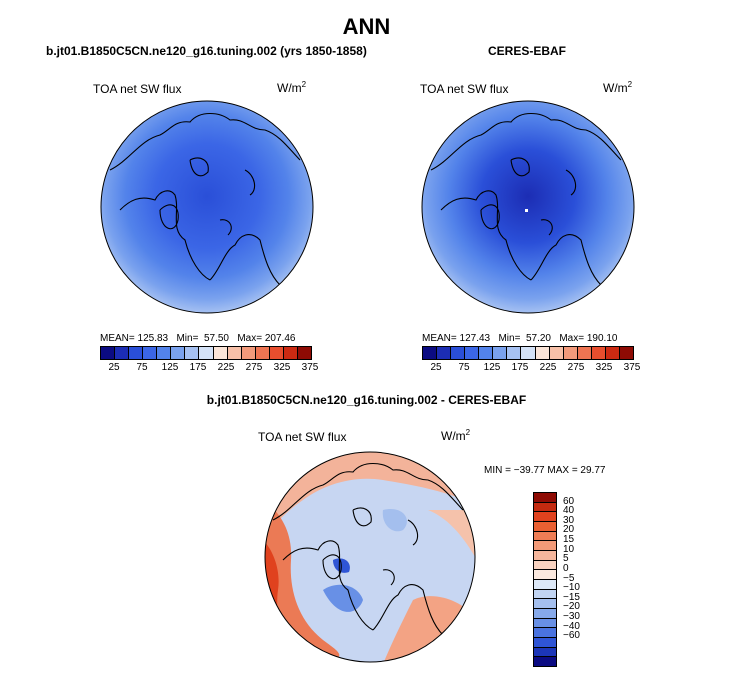 The width and height of the screenshot is (733, 673). What do you see at coordinates (456, 435) in the screenshot?
I see `diff-units-label: W/m2` at bounding box center [456, 435].